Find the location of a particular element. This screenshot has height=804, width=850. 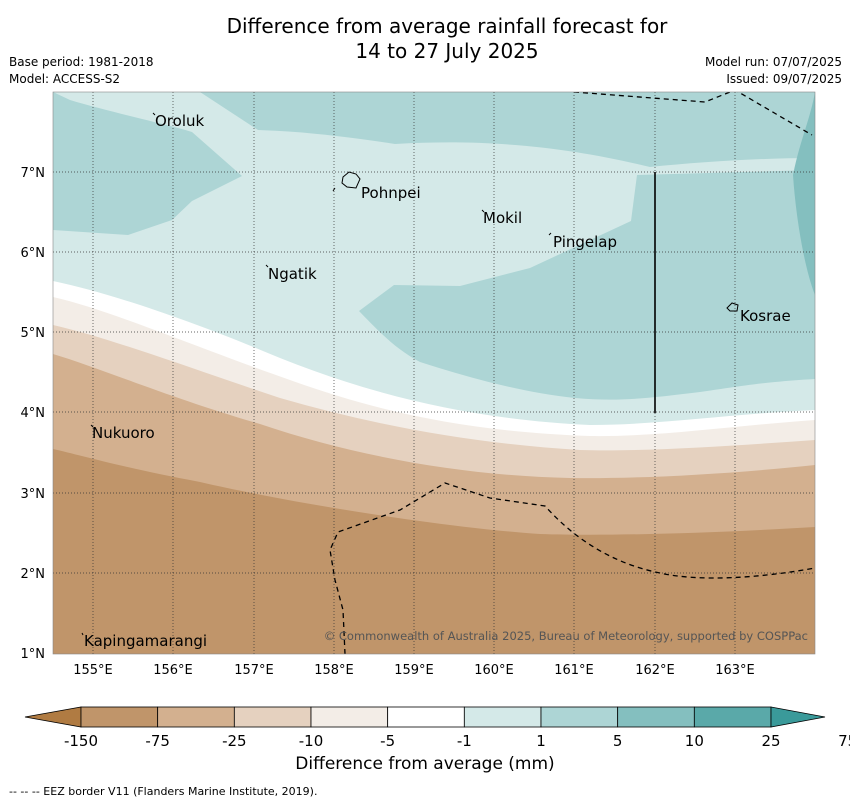

lon-tick-155: 155°E is located at coordinates (93, 670).